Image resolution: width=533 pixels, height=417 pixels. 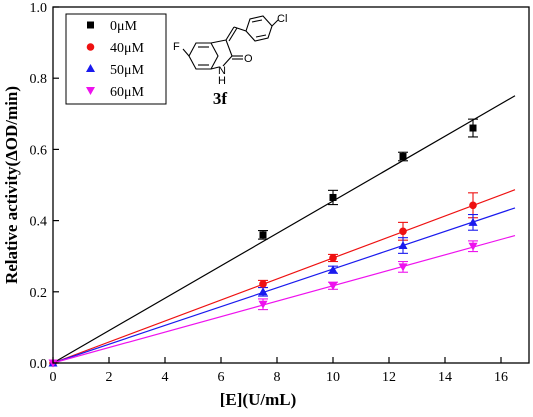 What do you see at coordinates (186, 52) in the screenshot?
I see `f-bond` at bounding box center [186, 52].